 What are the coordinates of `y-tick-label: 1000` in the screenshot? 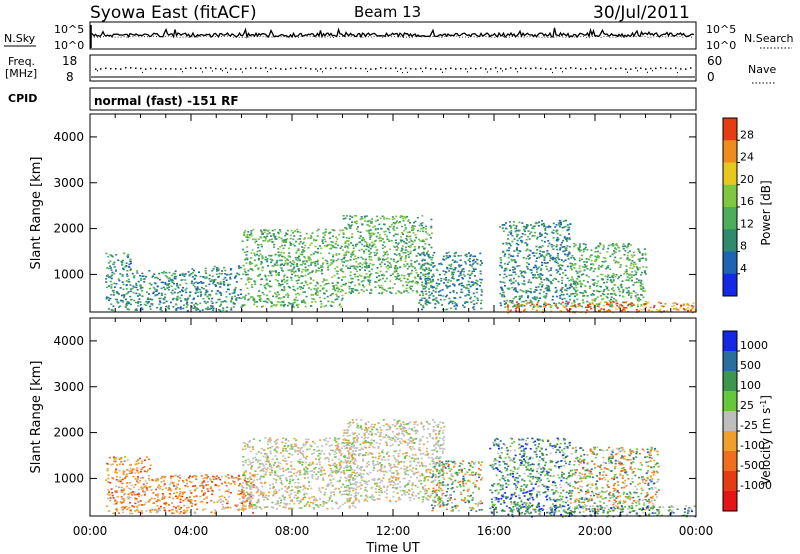 It's located at (68, 274).